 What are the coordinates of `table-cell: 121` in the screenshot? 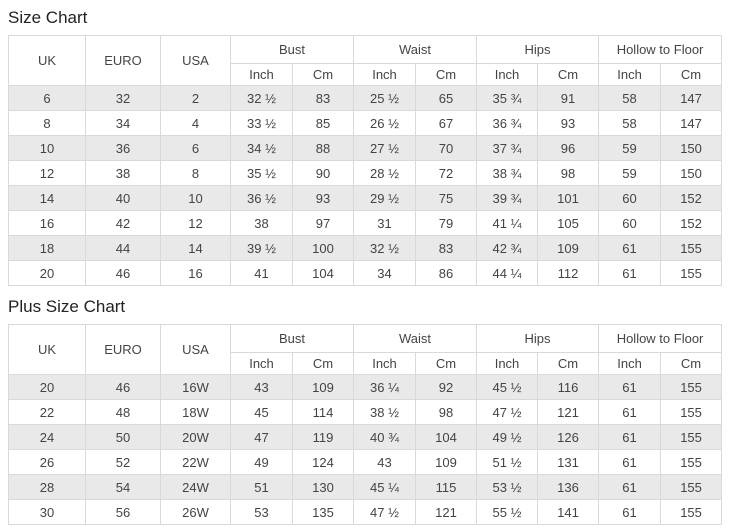 It's located at (446, 512).